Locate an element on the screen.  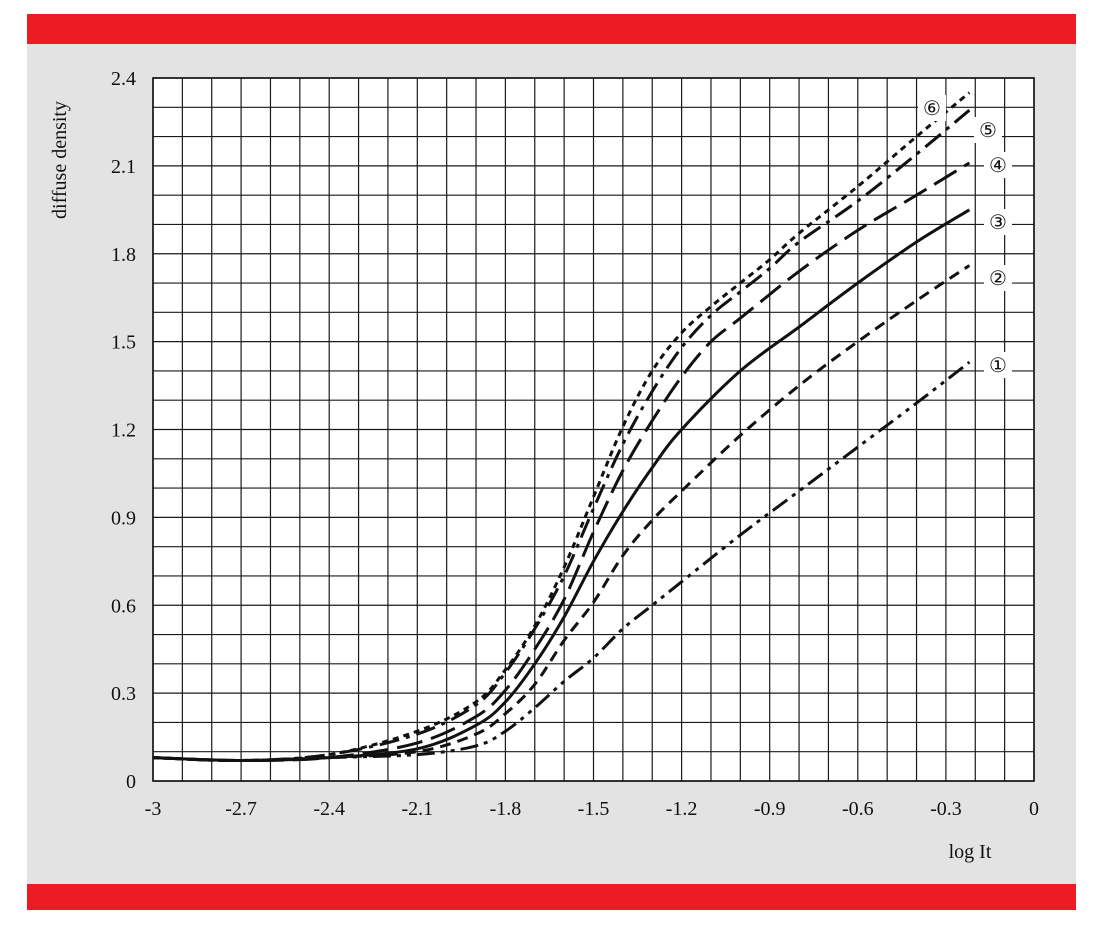
series-label-2: ② is located at coordinates (998, 278).